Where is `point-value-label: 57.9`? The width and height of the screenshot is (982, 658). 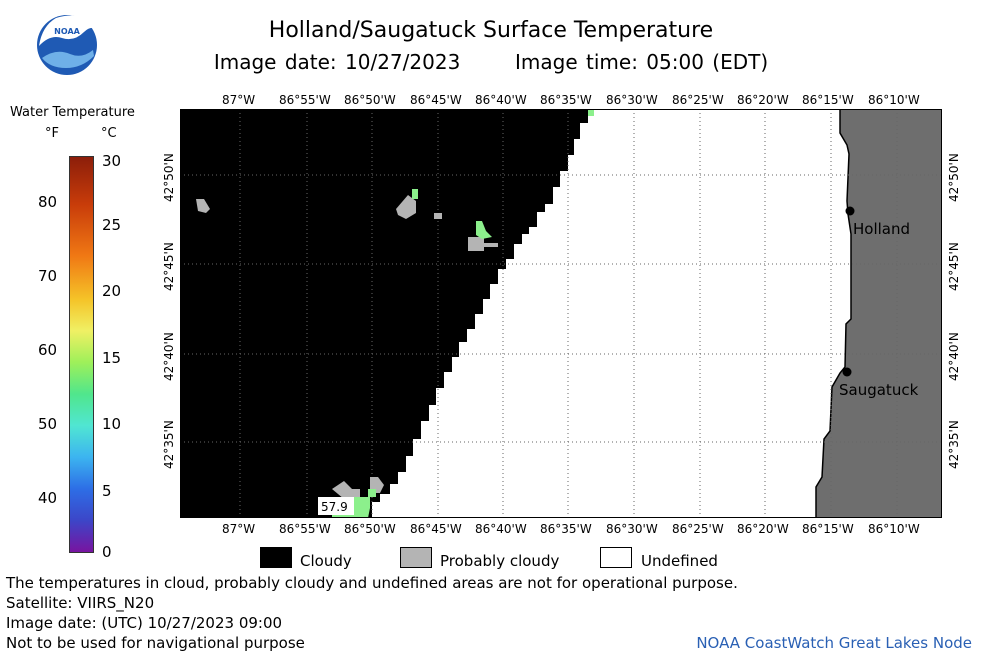
point-value-label: 57.9 is located at coordinates (334, 507).